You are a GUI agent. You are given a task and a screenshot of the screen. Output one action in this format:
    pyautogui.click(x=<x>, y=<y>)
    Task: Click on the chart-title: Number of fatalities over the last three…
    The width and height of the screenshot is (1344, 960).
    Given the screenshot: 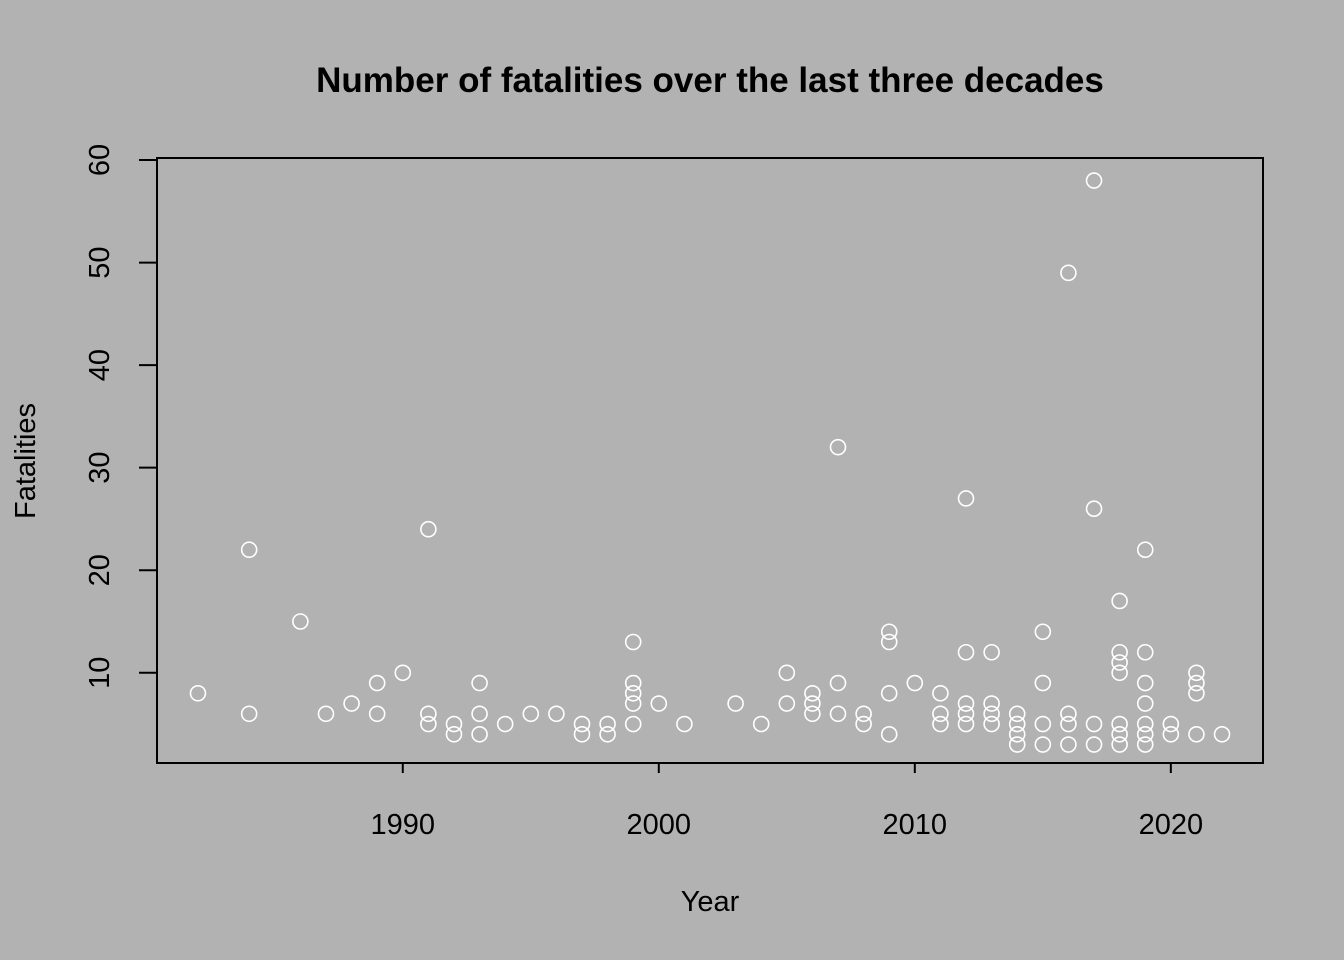 What is the action you would take?
    pyautogui.click(x=710, y=80)
    